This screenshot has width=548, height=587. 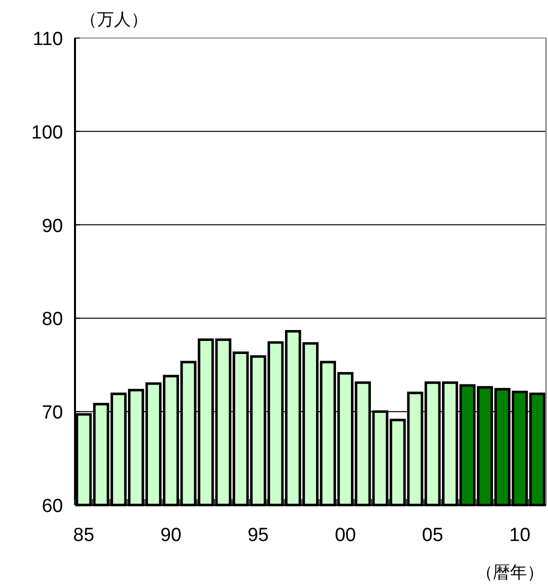 What do you see at coordinates (114, 19) in the screenshot?
I see `y-axis-title: （万人）` at bounding box center [114, 19].